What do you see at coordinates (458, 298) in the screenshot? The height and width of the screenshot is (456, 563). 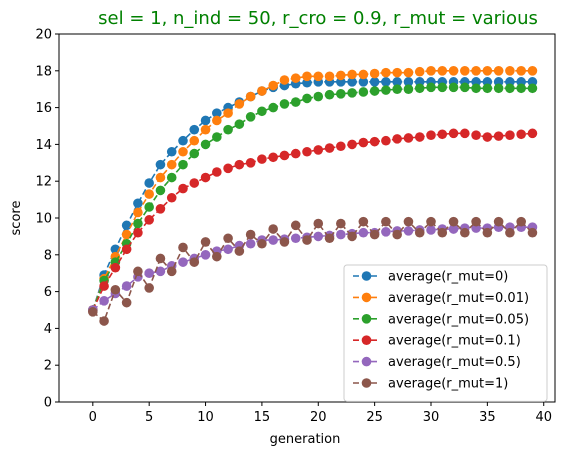 I see `legend-label: average(r_mut=0.01)` at bounding box center [458, 298].